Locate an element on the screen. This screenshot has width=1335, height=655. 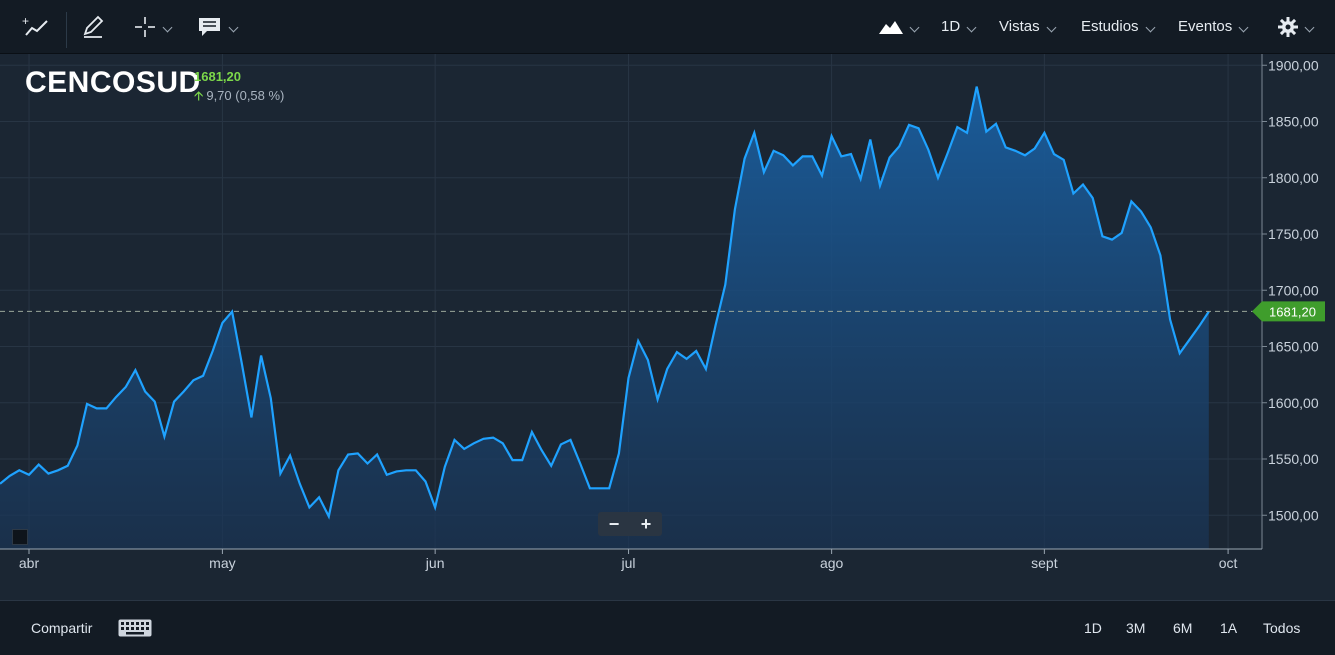
gear-icon is located at coordinates (1288, 26).